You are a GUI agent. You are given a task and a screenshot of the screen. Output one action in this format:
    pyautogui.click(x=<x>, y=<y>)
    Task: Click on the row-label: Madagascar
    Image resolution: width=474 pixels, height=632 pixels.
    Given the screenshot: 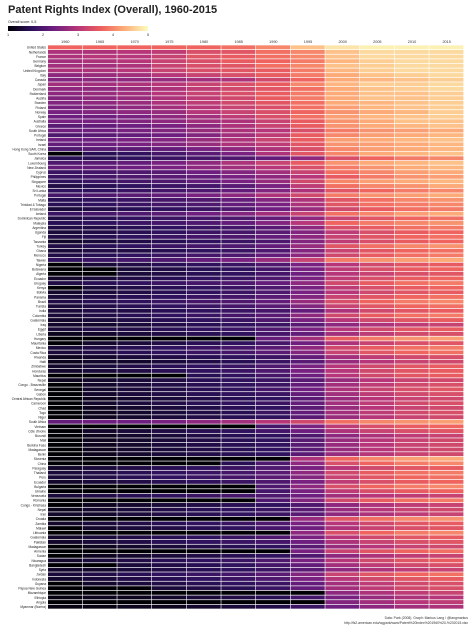 What is the action you would take?
    pyautogui.click(x=37, y=450)
    